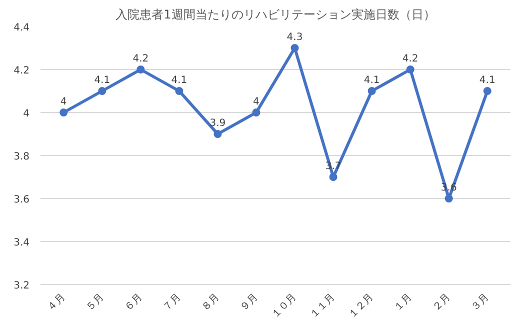  What do you see at coordinates (22, 200) in the screenshot?
I see `y-tick-label: 3.6` at bounding box center [22, 200].